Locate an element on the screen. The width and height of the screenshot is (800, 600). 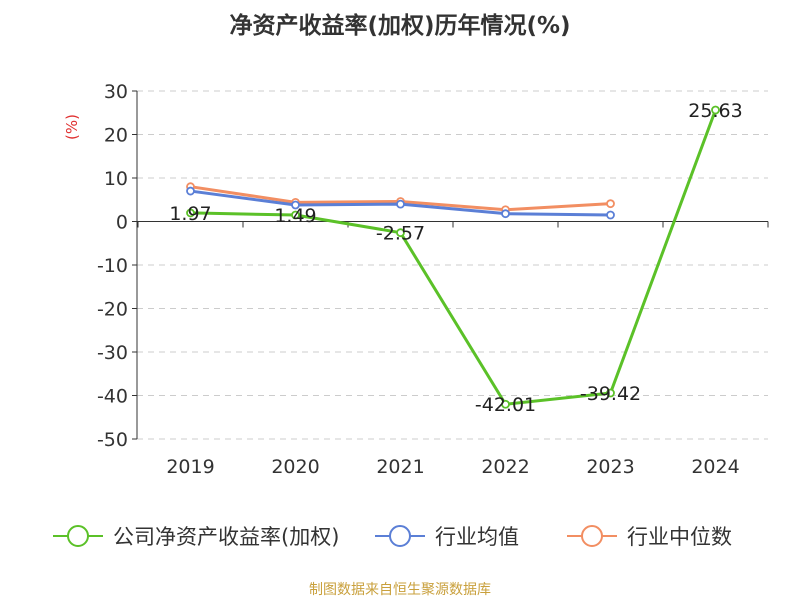
data-label: 1.49 is located at coordinates (295, 216).